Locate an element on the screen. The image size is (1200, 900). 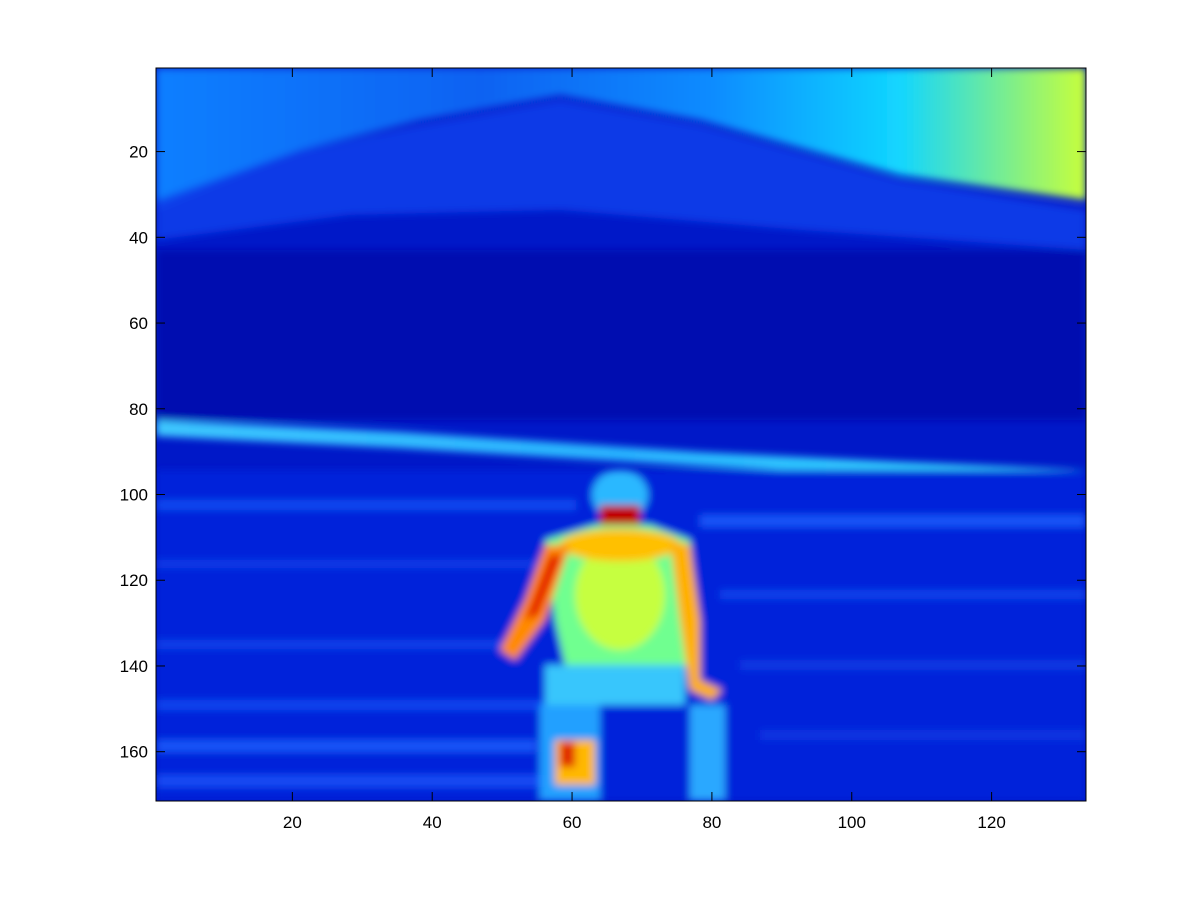
heatmap-dark-band is located at coordinates (621, 335).